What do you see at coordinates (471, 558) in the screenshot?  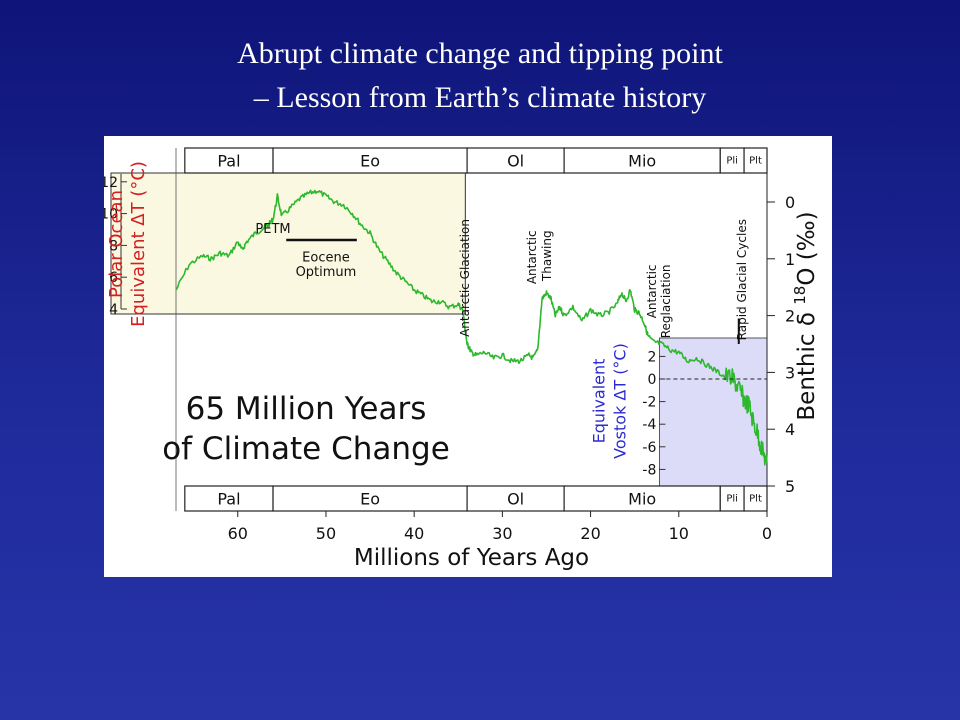 I see `x-axis-label: Millions of Years Ago` at bounding box center [471, 558].